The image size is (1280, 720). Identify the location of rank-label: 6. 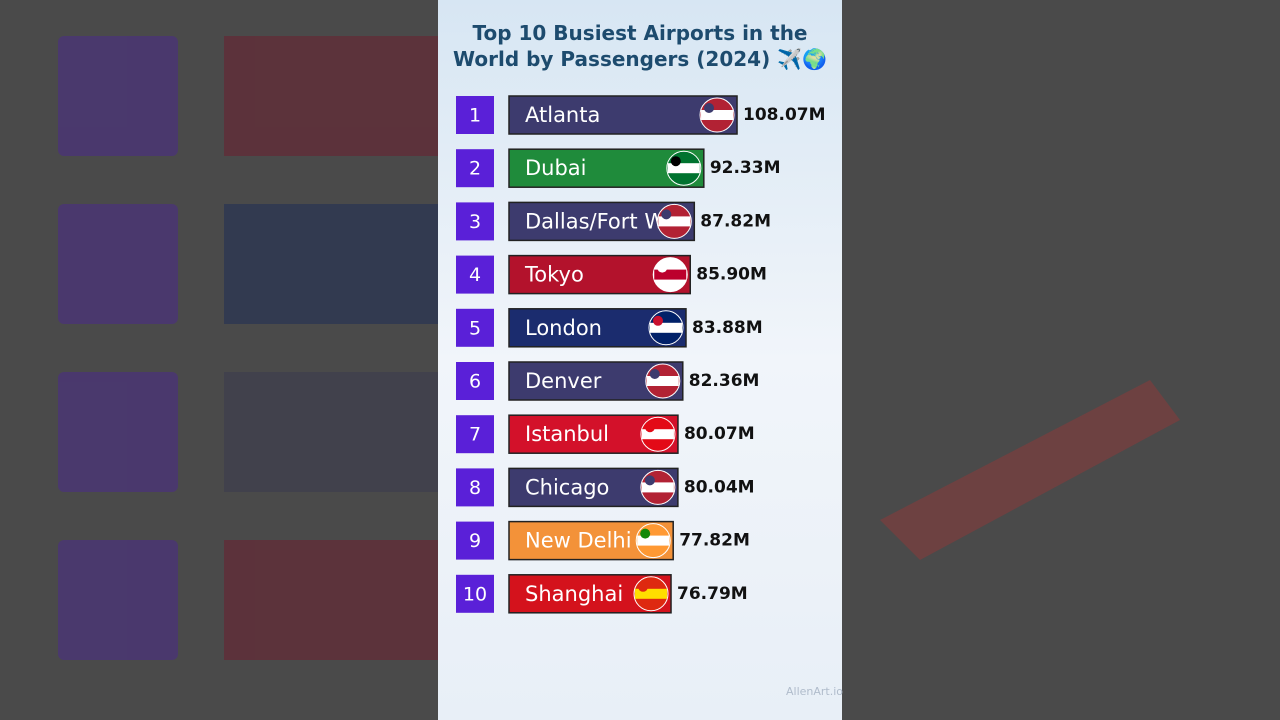
(475, 382).